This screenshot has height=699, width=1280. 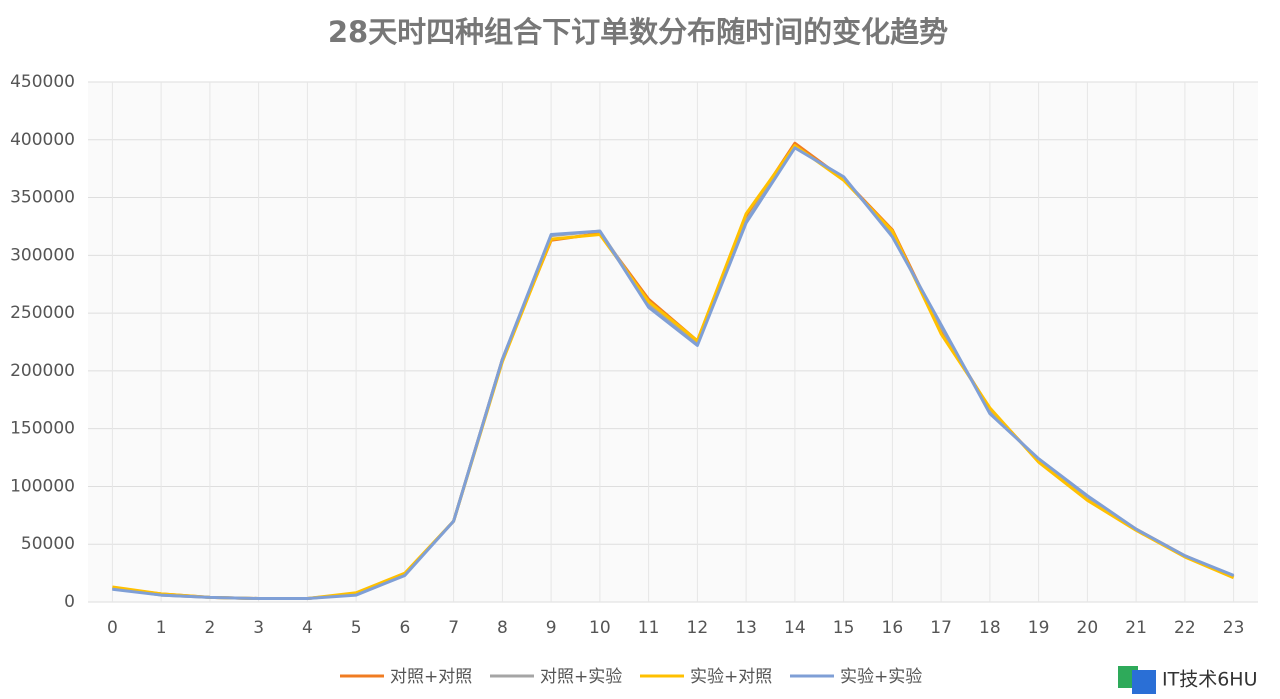 What do you see at coordinates (1039, 628) in the screenshot?
I see `x-tick-label: 19` at bounding box center [1039, 628].